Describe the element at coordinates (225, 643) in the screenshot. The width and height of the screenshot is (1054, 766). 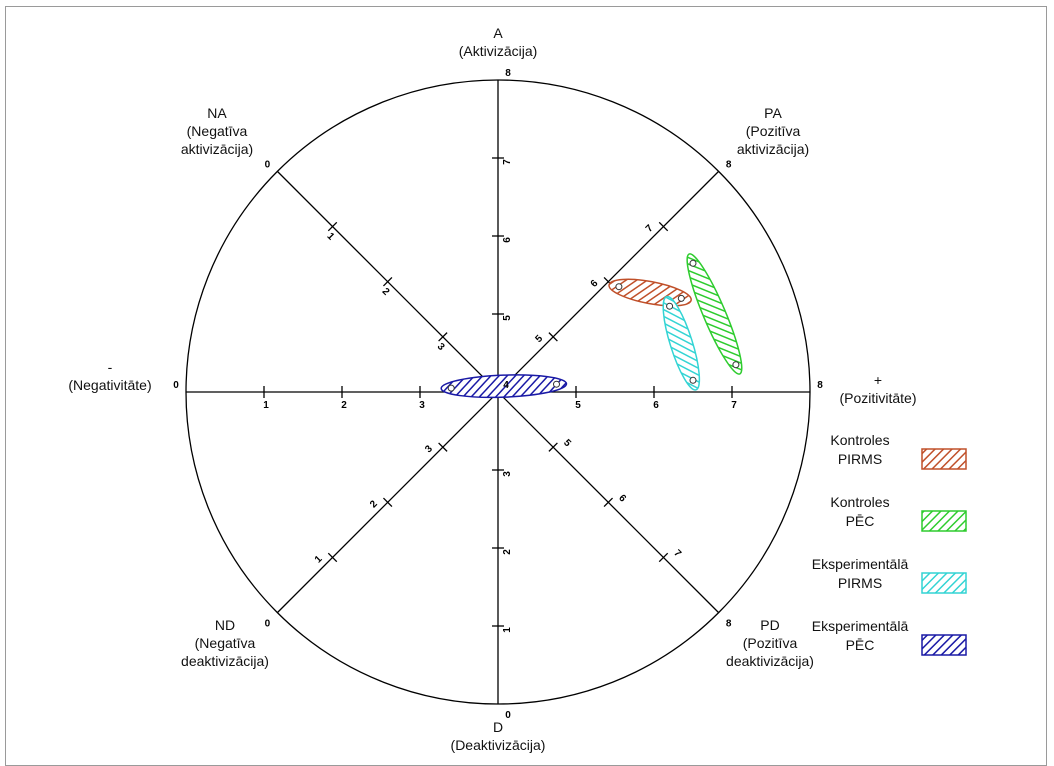
I see `axis-label-nd: (Negatīva` at that location.